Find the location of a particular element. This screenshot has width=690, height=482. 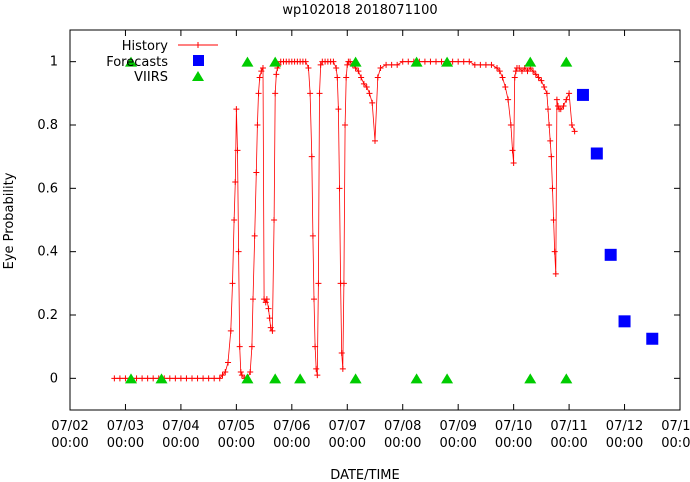

legend-label-viirs: VIIRS is located at coordinates (151, 77).